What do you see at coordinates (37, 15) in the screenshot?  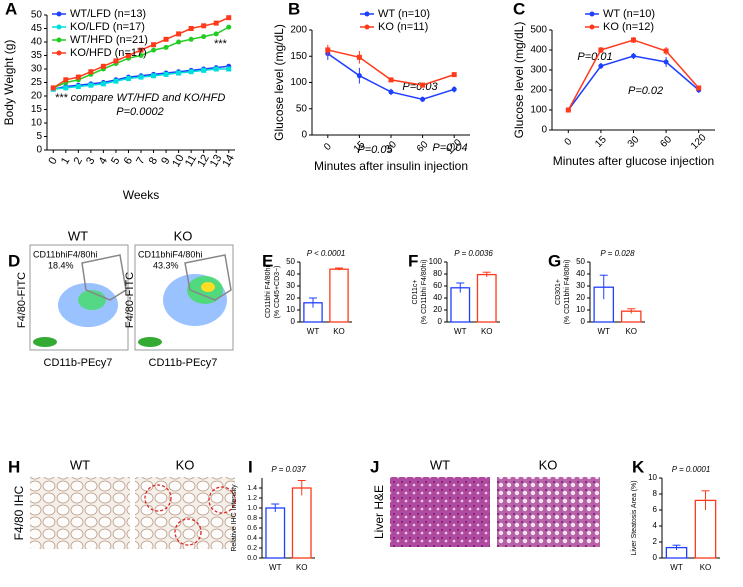 I see `y-tick-label: 50` at bounding box center [37, 15].